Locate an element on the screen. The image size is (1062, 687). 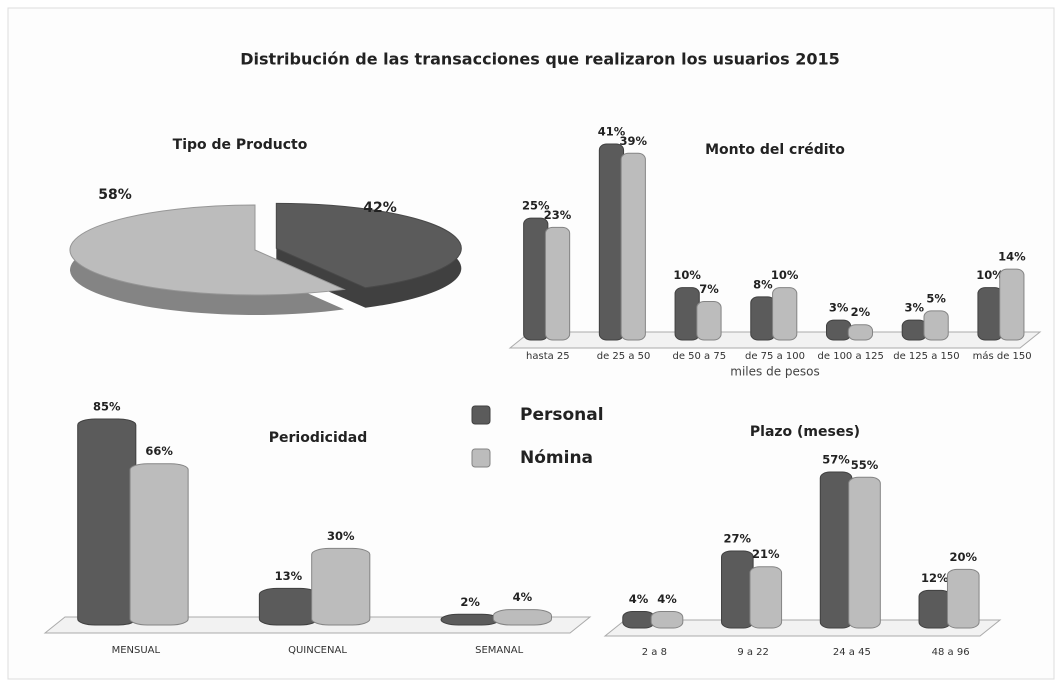
value-label: 21% is located at coordinates (766, 554).